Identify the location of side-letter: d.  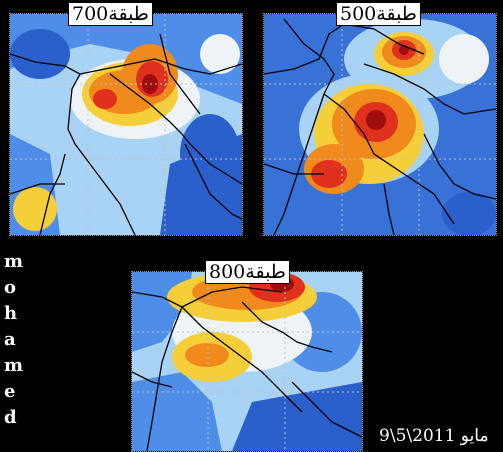
(10, 417).